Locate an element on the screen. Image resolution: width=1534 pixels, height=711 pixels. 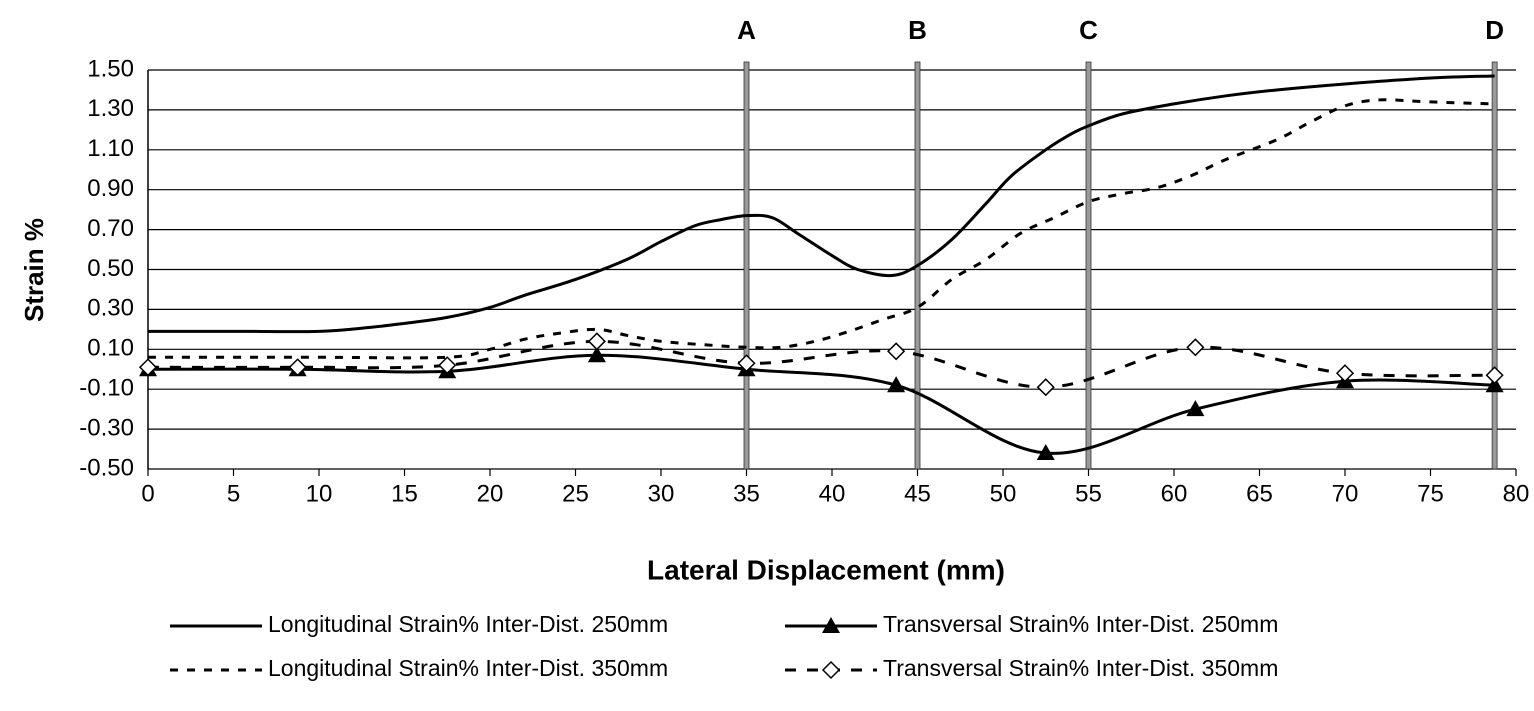
legend-label: Transversal Strain% Inter-Dist. 350mm is located at coordinates (1080, 668).